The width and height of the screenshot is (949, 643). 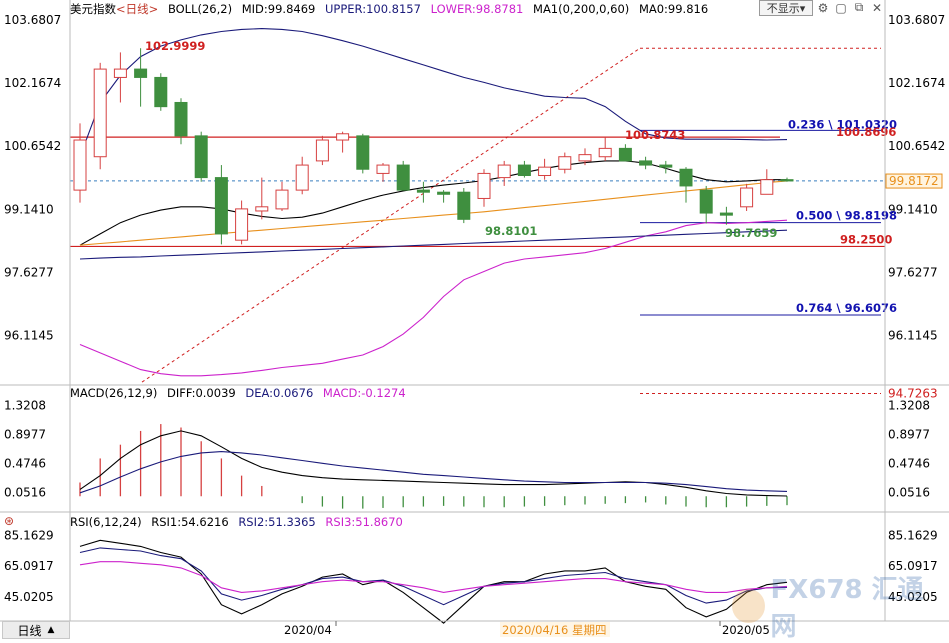 What do you see at coordinates (581, 9) in the screenshot?
I see `ma1-label: MA1(0,200,0,60)` at bounding box center [581, 9].